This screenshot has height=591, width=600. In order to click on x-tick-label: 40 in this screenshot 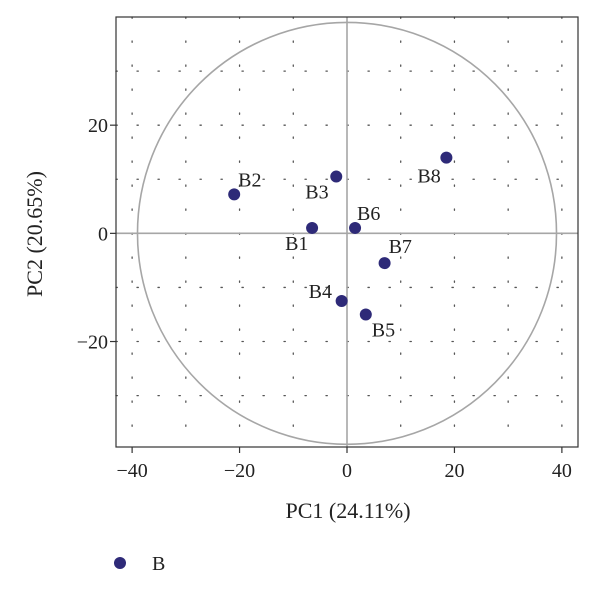, I will do `click(562, 471)`.